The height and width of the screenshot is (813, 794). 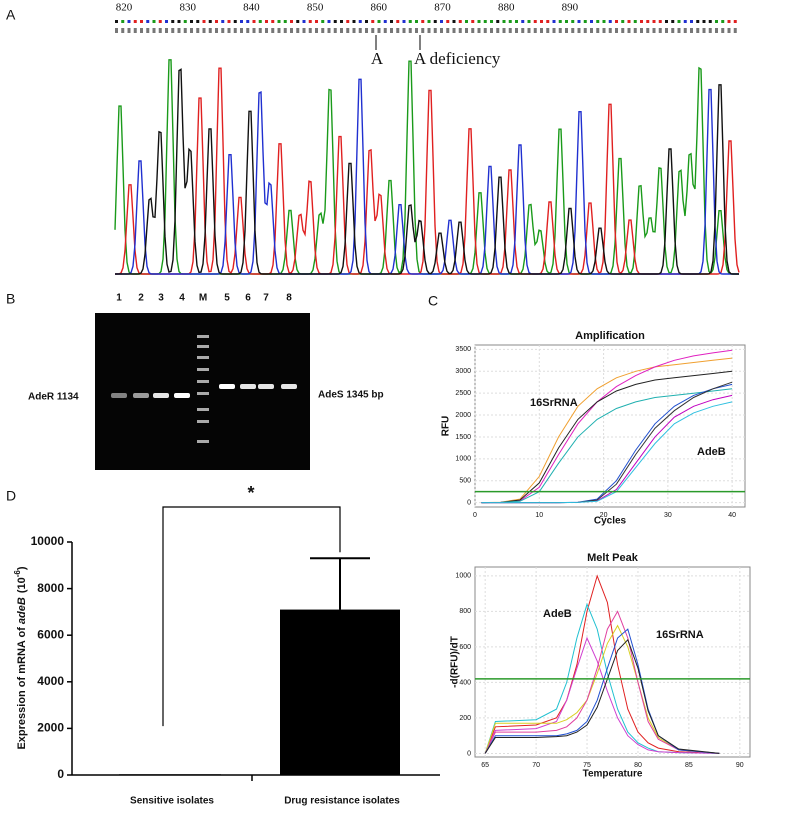 What do you see at coordinates (22, 687) in the screenshot?
I see `y-label-part: Expression of mRNA of` at bounding box center [22, 687].